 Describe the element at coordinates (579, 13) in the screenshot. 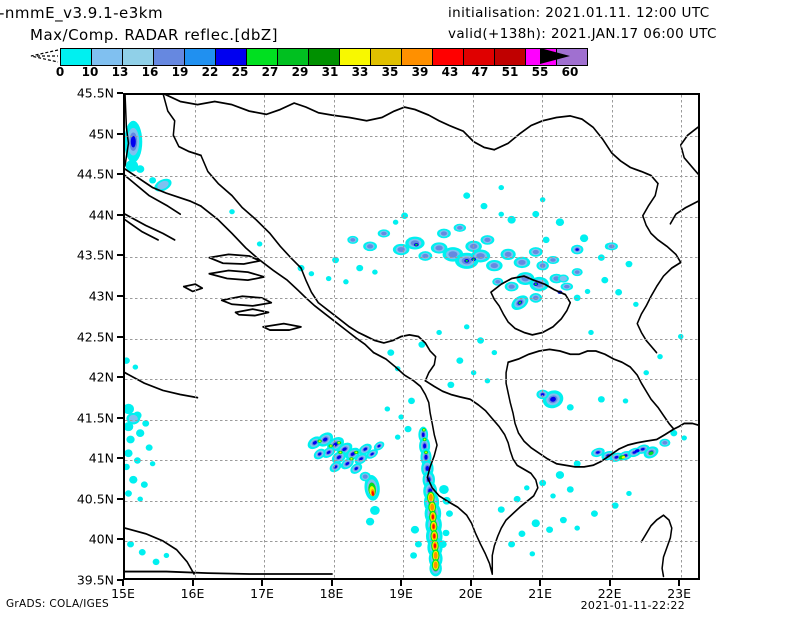

I see `initialisation-time: initialisation: 2021.01.11. 12:00 UTC` at that location.